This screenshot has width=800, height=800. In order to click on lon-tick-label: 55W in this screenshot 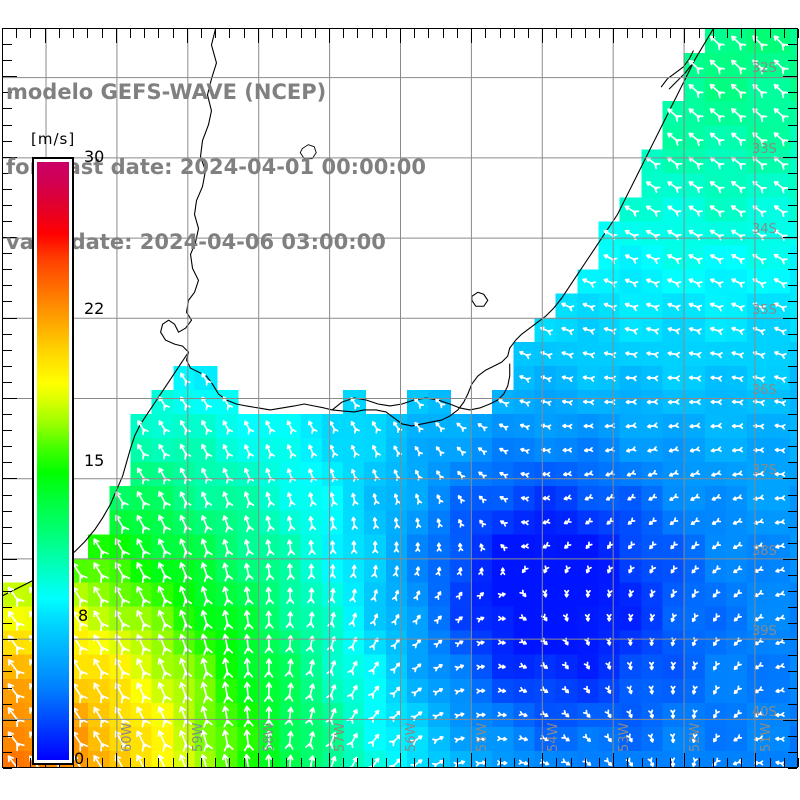, I will do `click(483, 737)`.